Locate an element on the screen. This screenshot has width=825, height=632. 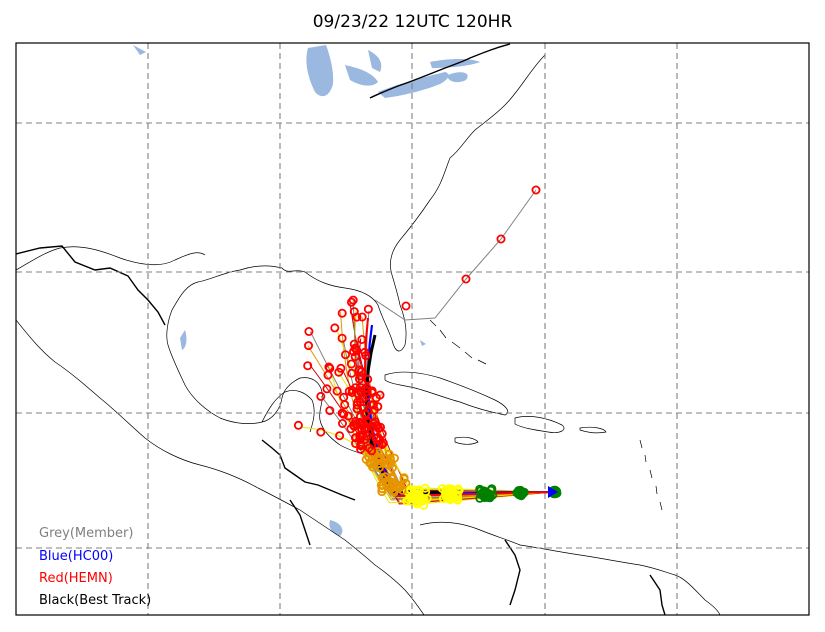
storm-start-marker is located at coordinates (553, 492).